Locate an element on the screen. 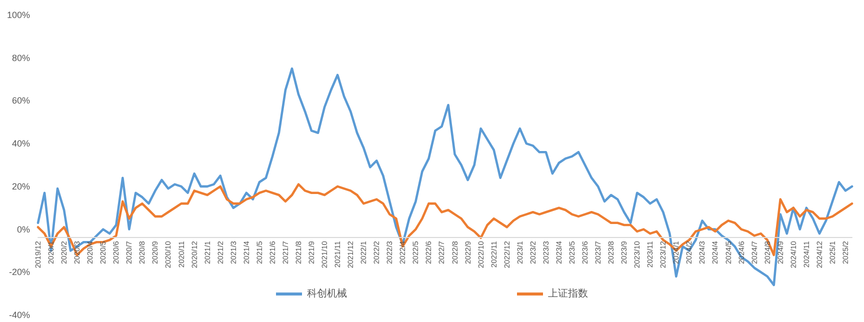 Image resolution: width=864 pixels, height=322 pixels. legend-label: 上证指数 is located at coordinates (568, 294).